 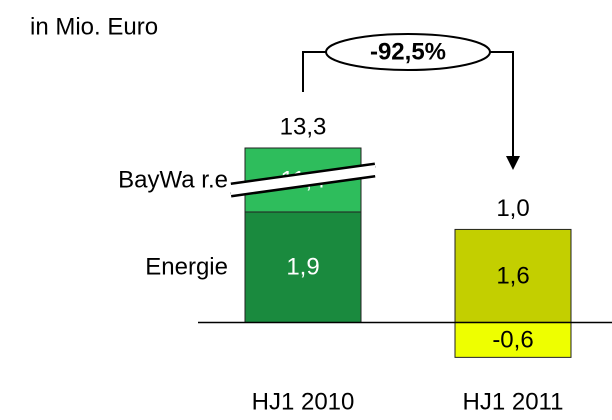 What do you see at coordinates (314, 71) in the screenshot?
I see `bracket-left` at bounding box center [314, 71].